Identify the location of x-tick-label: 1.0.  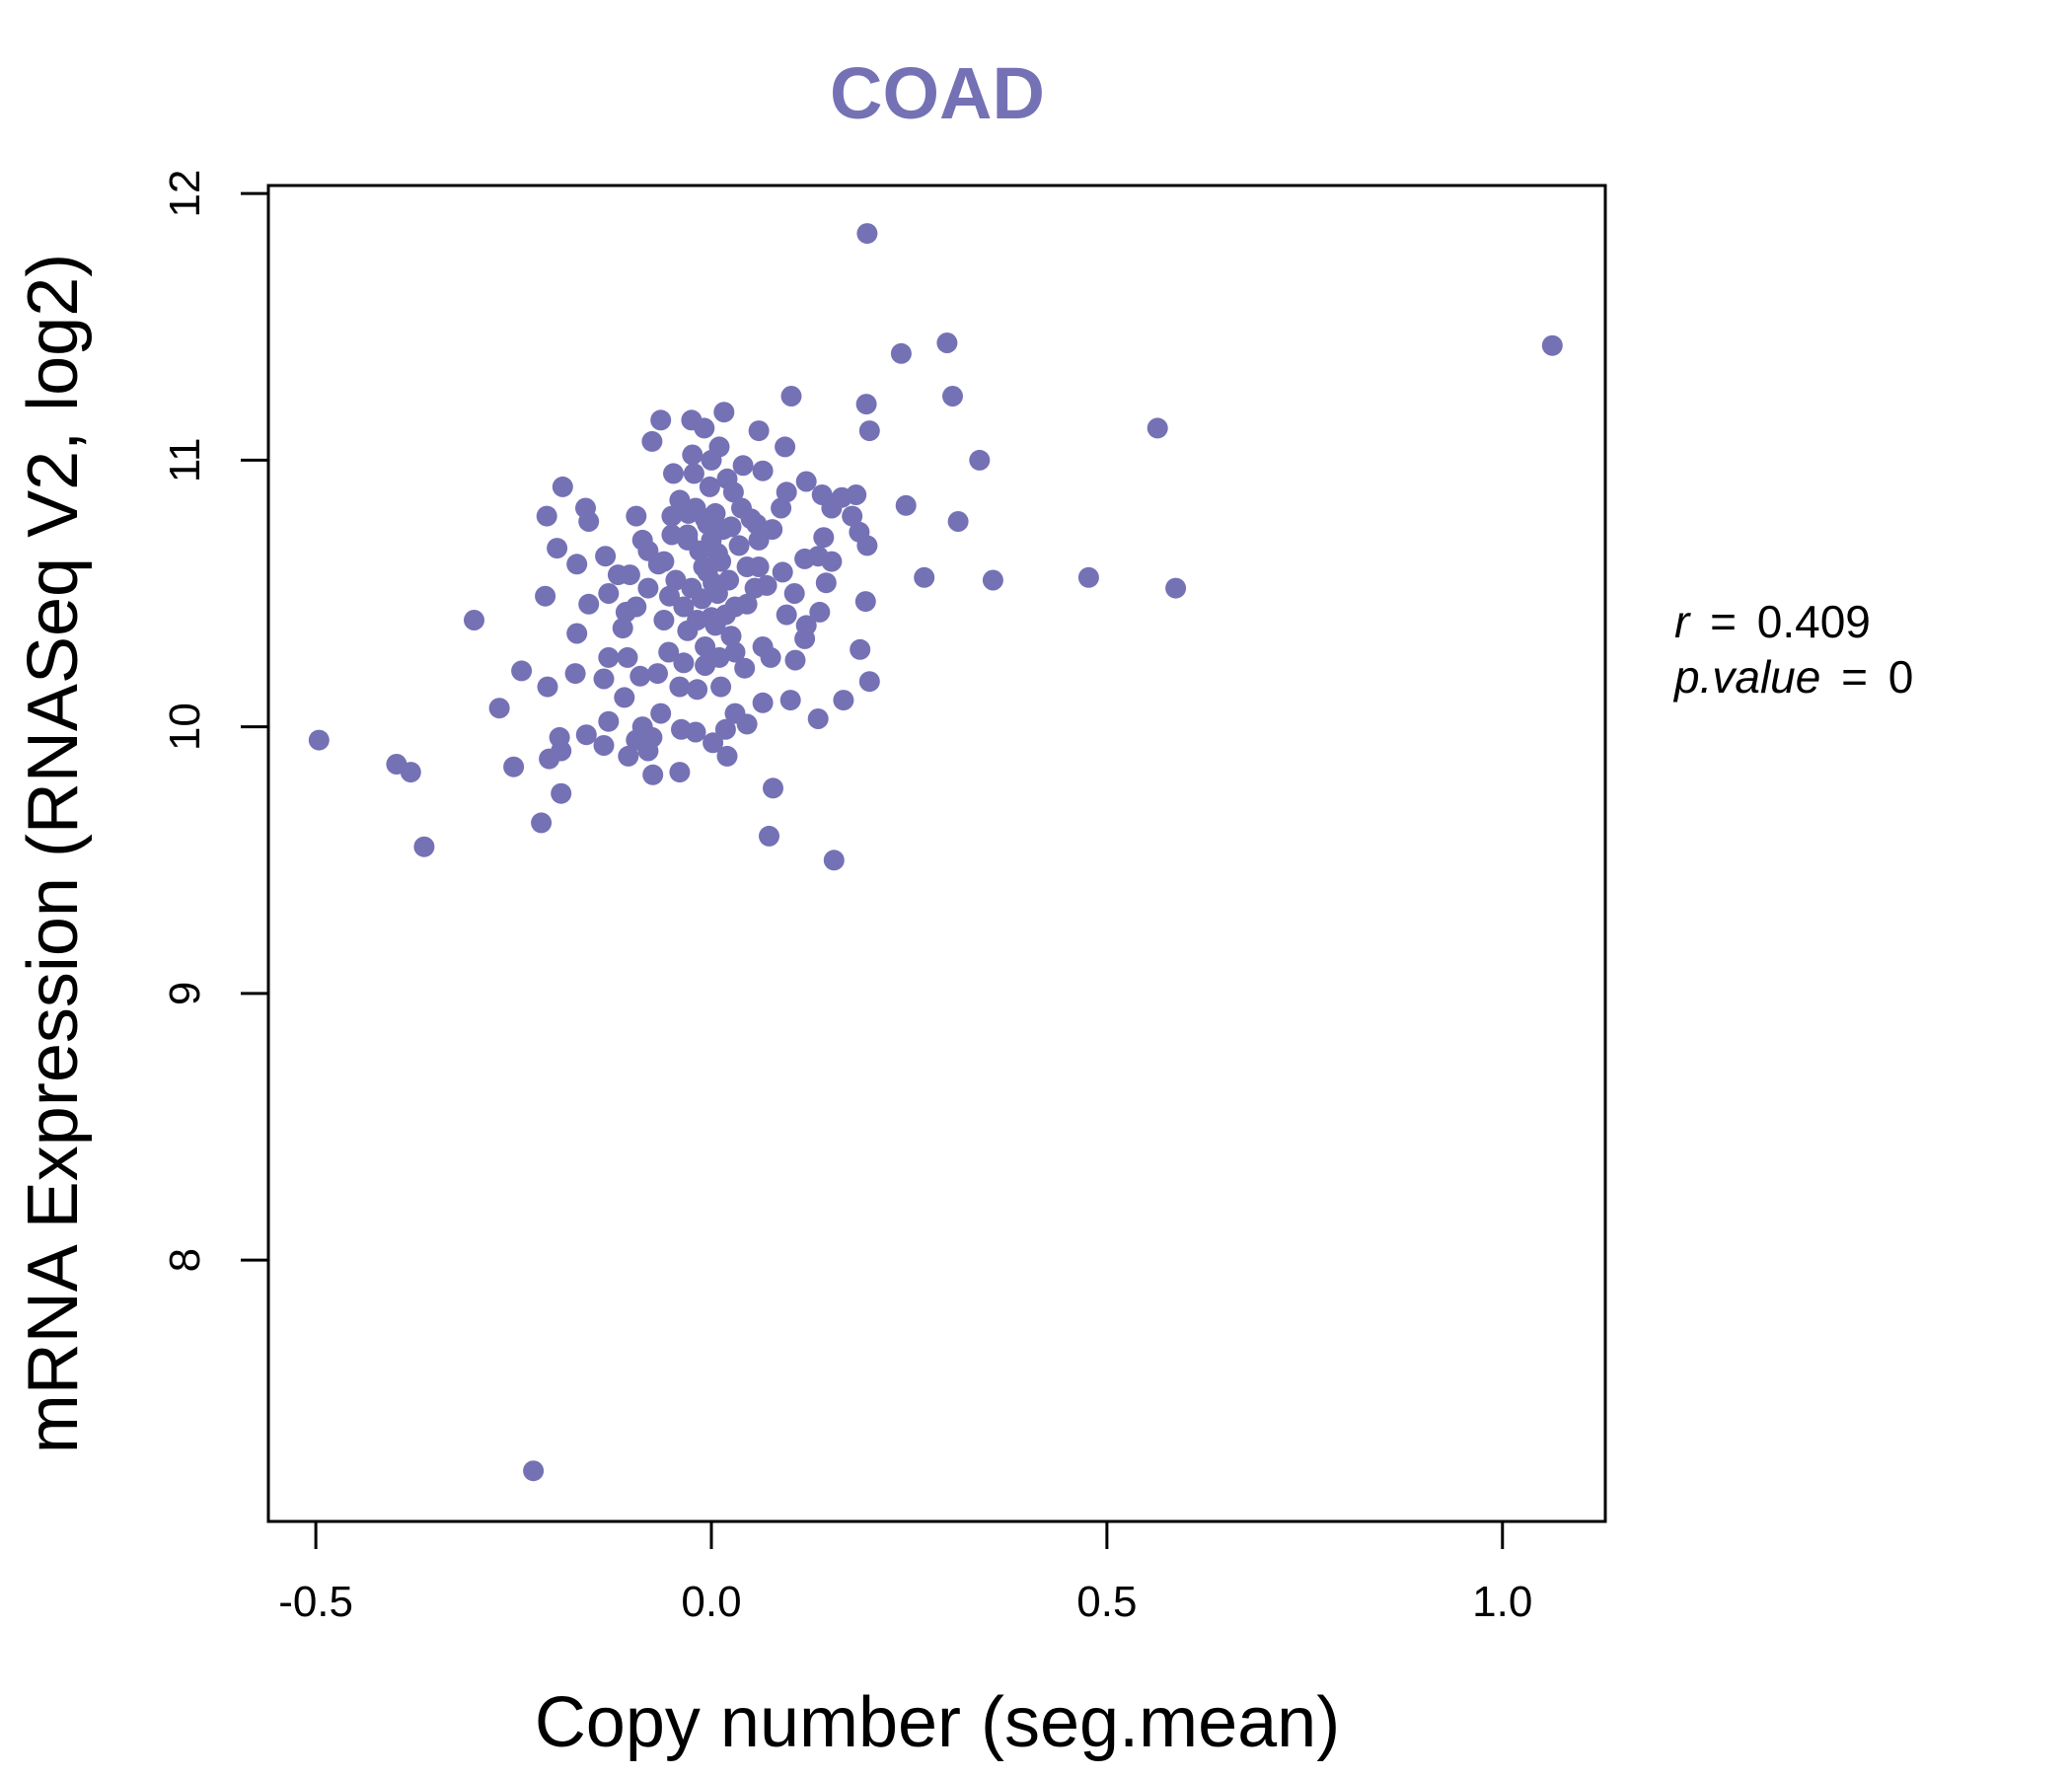
(1502, 1602).